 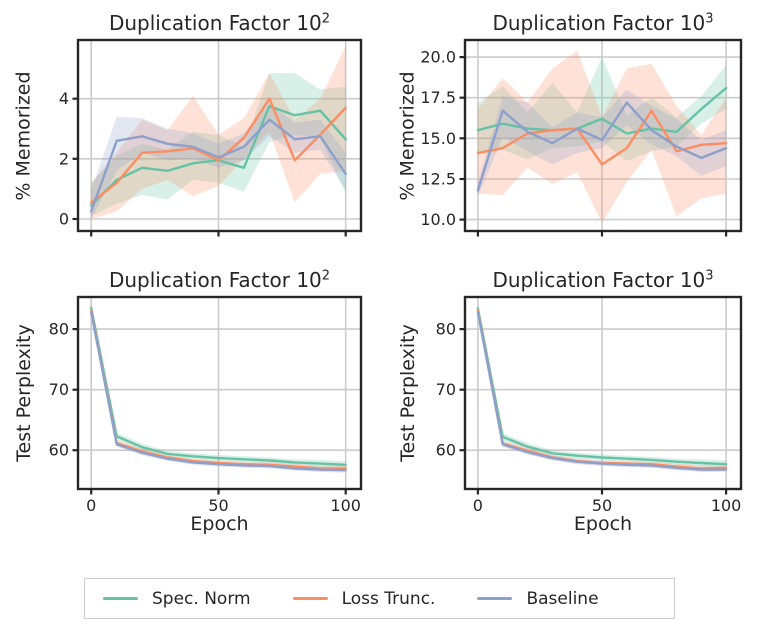 I want to click on legend-entry: Loss Trunc., so click(x=364, y=598).